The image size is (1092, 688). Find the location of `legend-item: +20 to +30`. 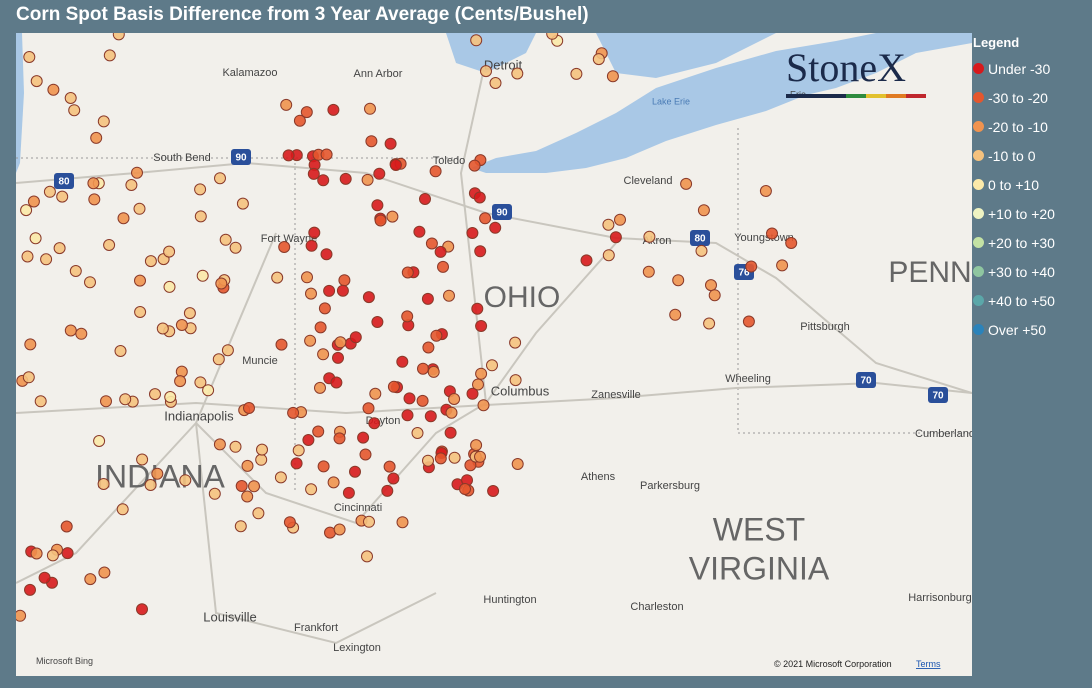

legend-item: +20 to +30 is located at coordinates (1014, 242).